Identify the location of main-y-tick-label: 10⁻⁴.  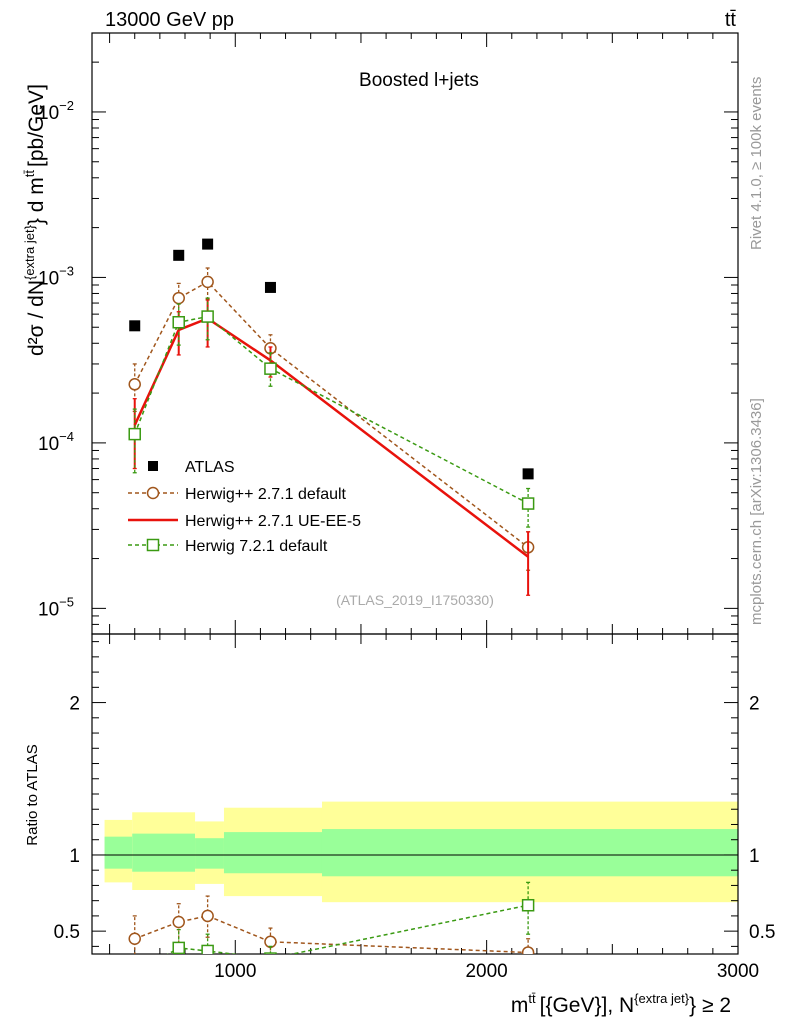
(56, 442).